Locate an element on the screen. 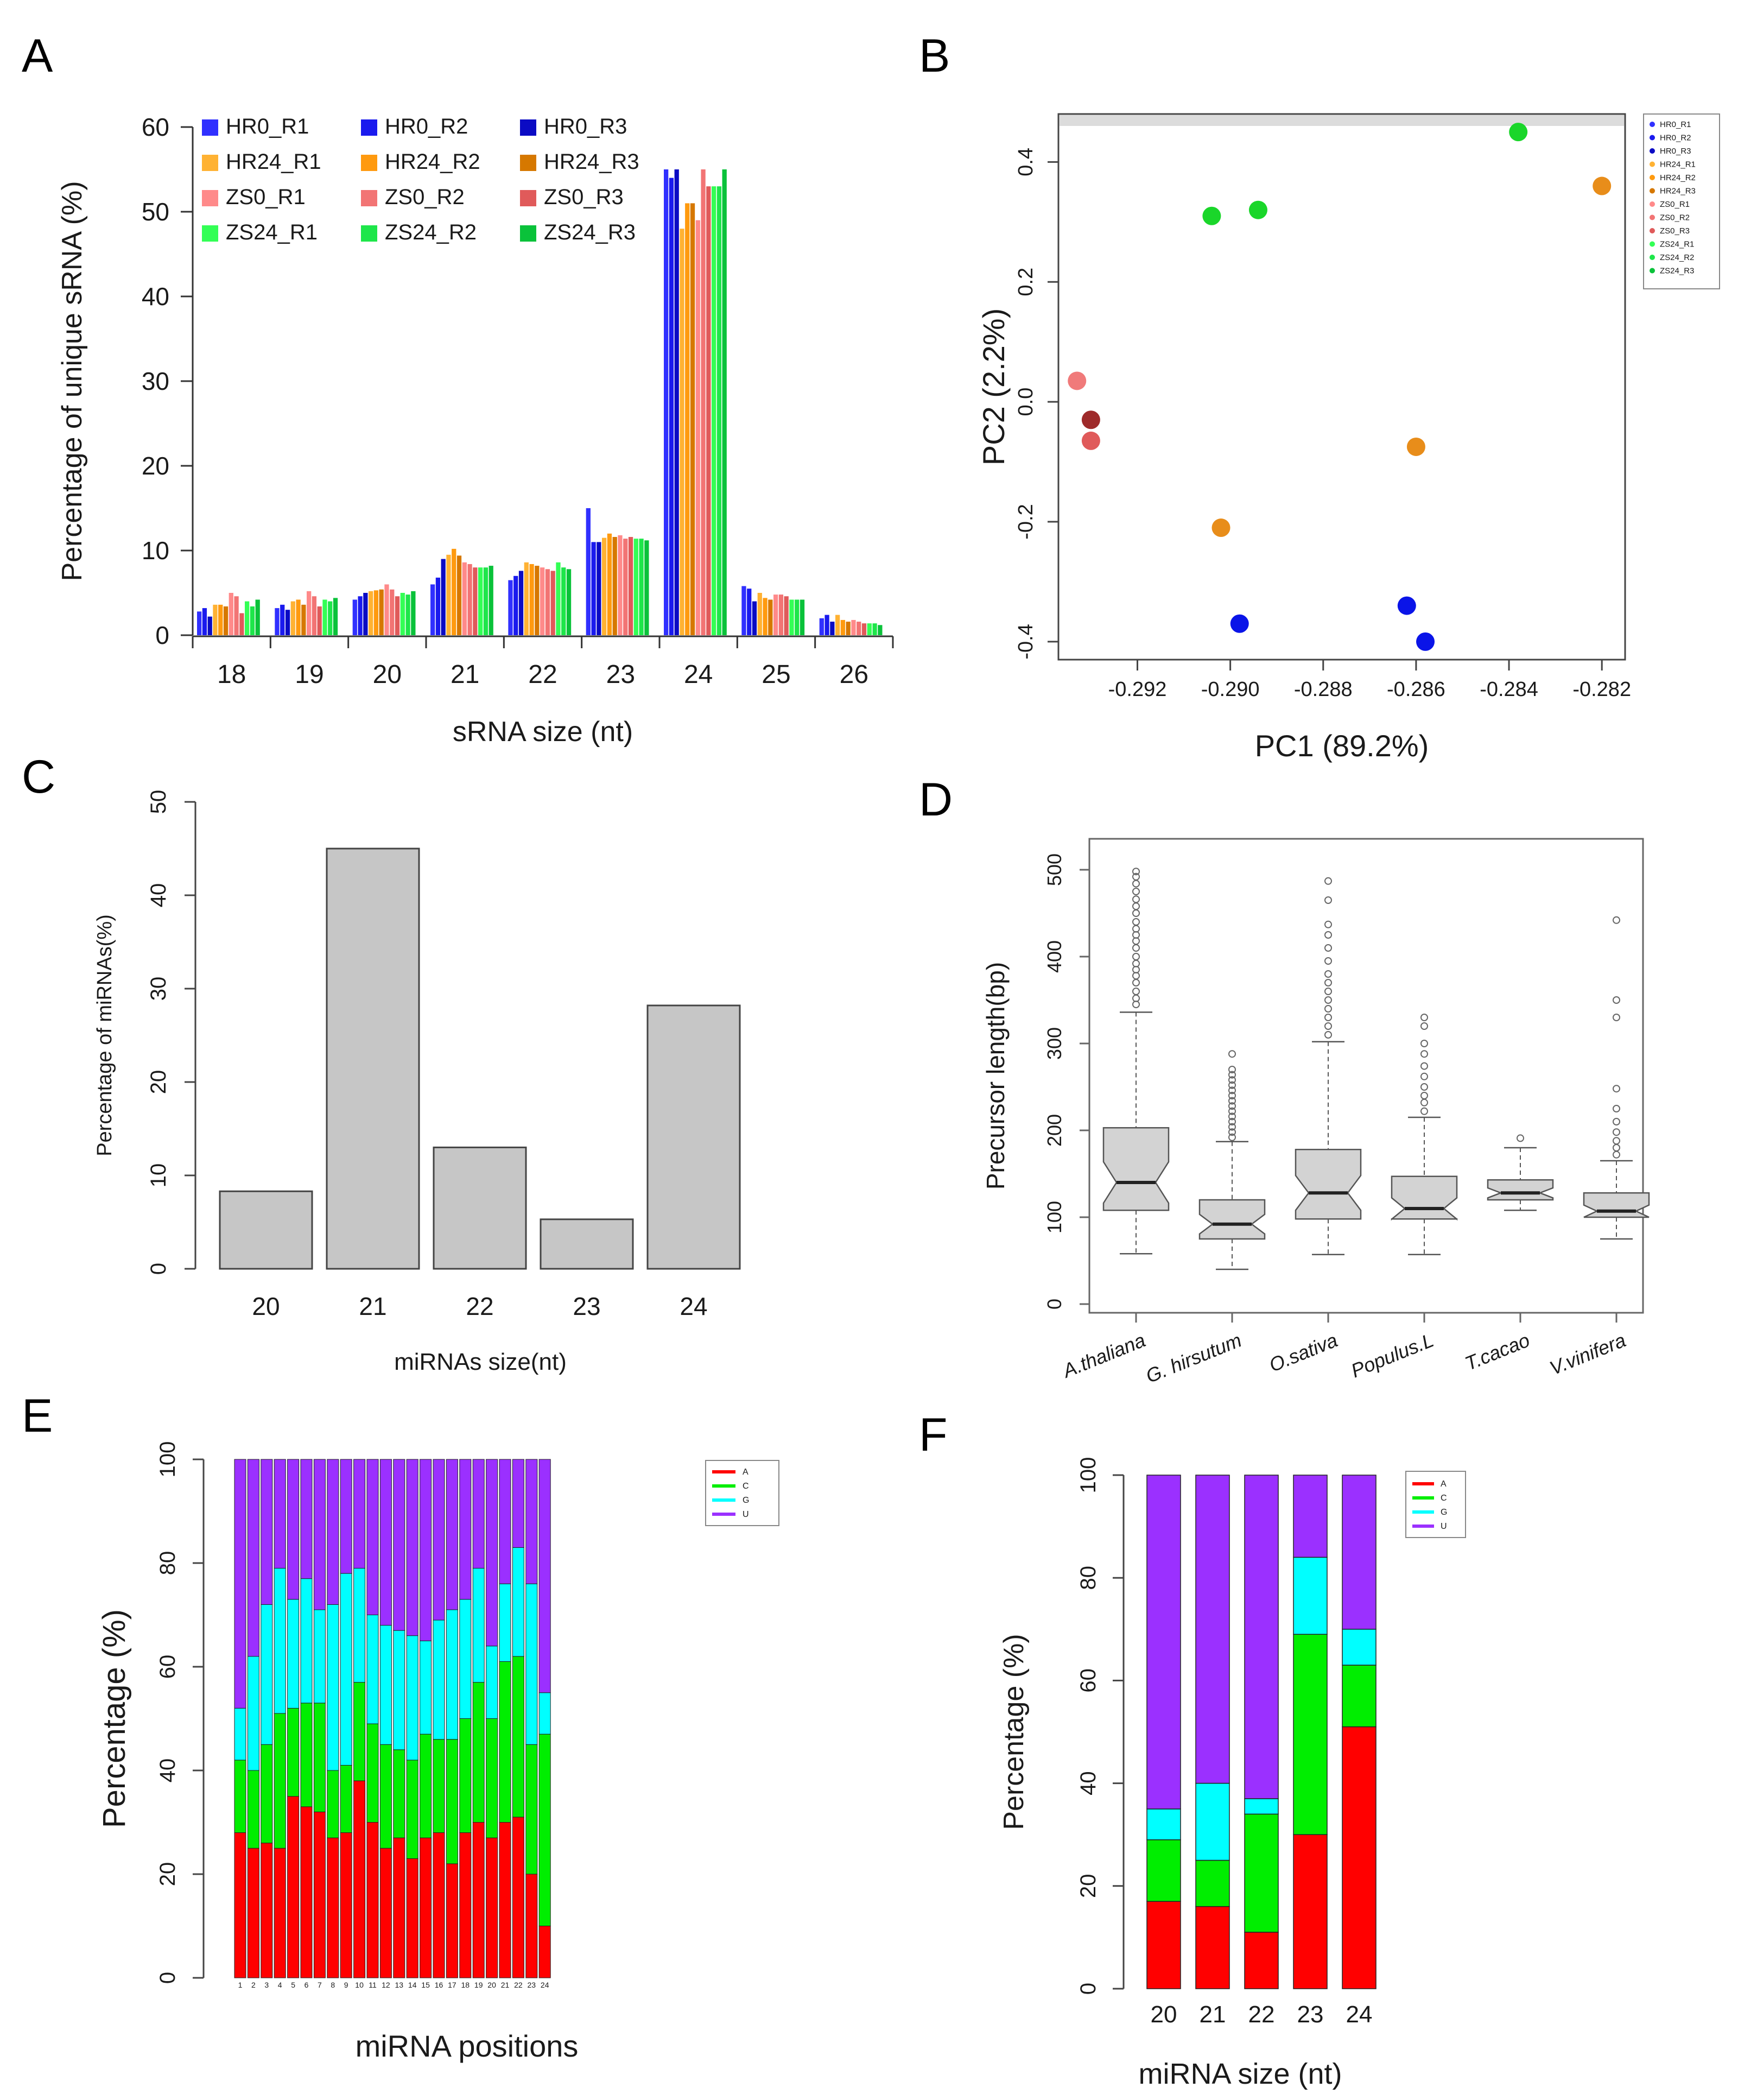 The image size is (1738, 2100). y-tick-label-a: 60 is located at coordinates (155, 127).